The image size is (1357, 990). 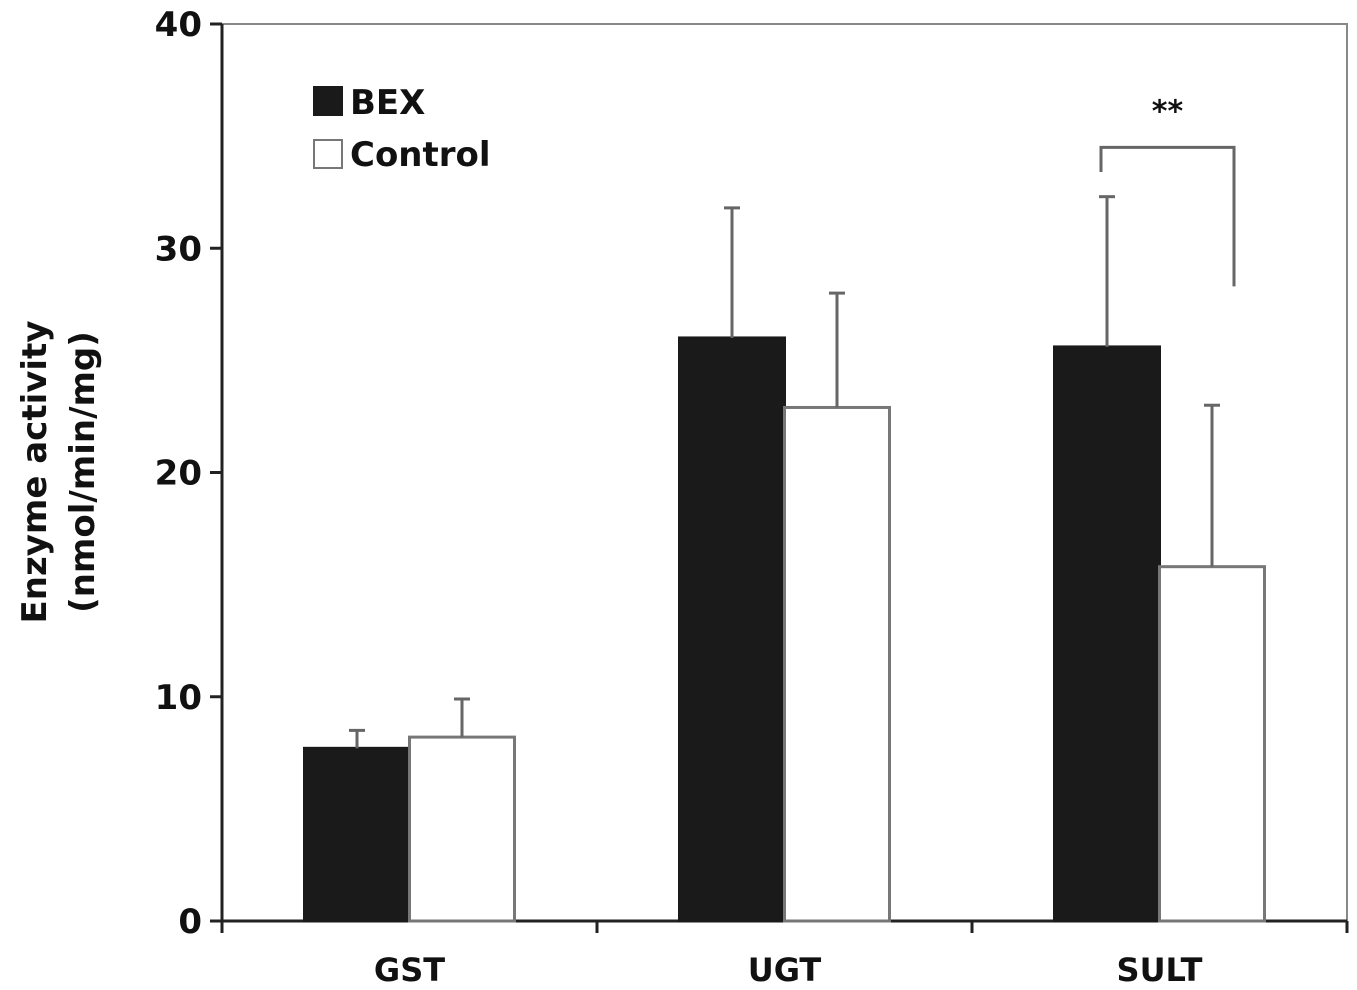 I want to click on y-axis-label: Enzyme activity (nmol/min/mg), so click(x=59, y=472).